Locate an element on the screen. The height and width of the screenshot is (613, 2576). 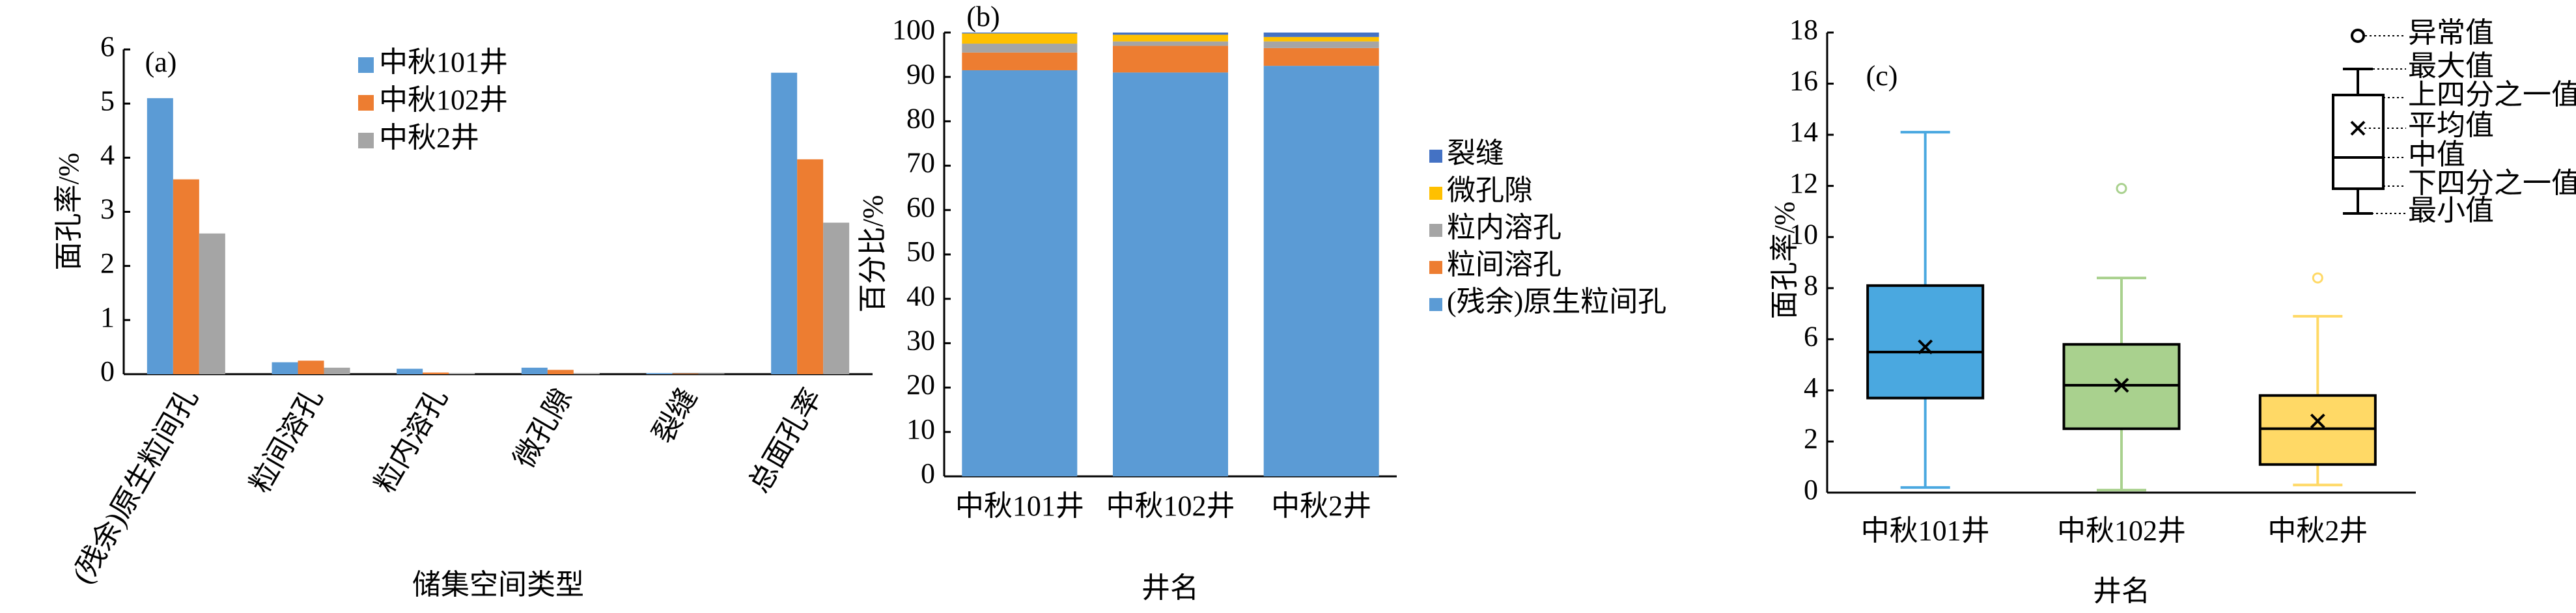
y-tick-label: 60 is located at coordinates (921, 207).